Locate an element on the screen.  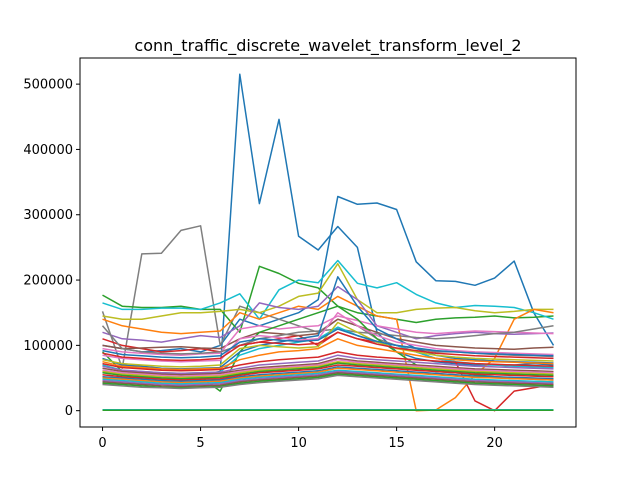
y-tick-label: 500000 is located at coordinates (48, 85).